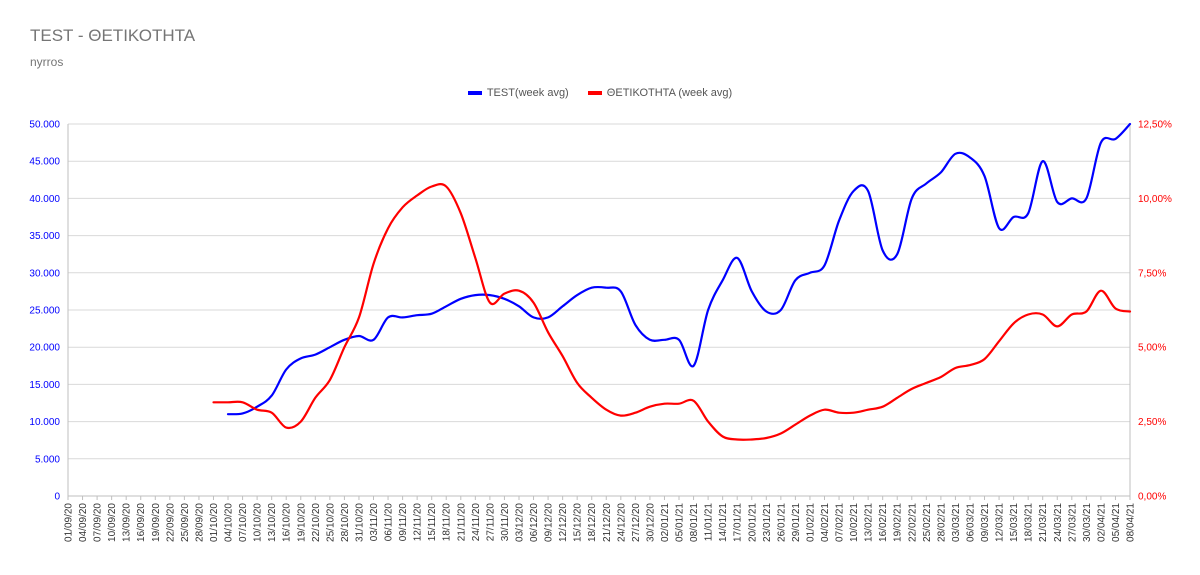 This screenshot has width=1200, height=575. Describe the element at coordinates (956, 522) in the screenshot. I see `x-tick-label: 03/03/21` at that location.